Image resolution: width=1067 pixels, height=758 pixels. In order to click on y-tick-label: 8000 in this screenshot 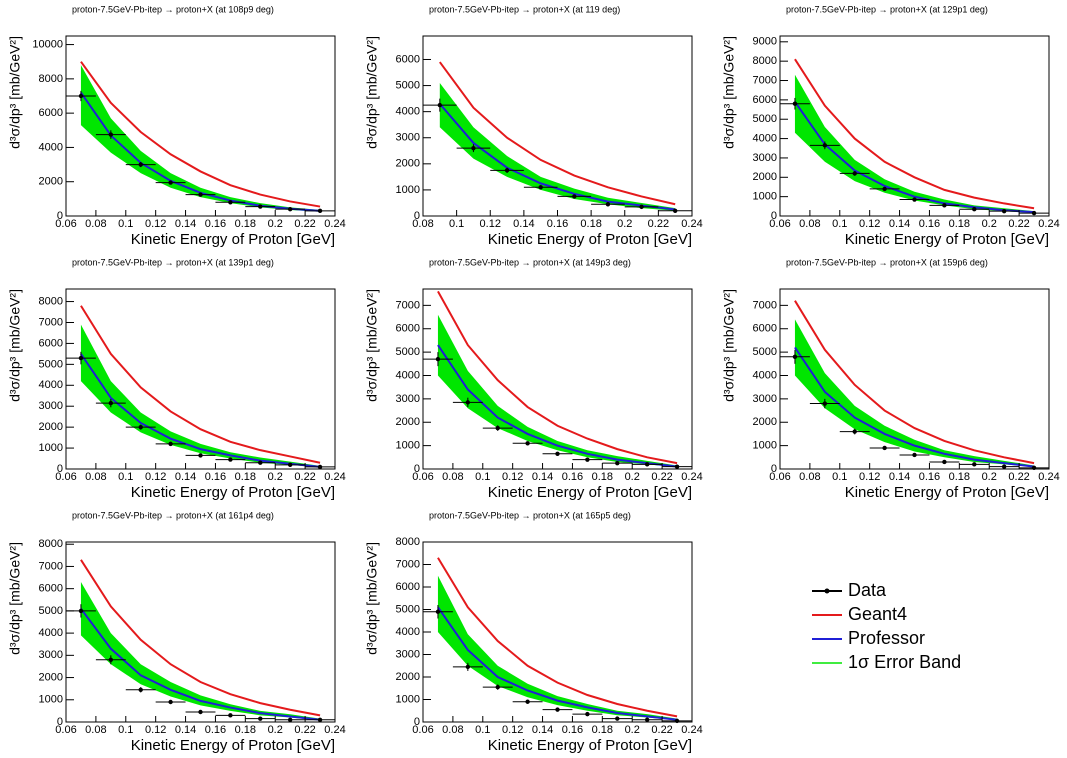, I will do `click(51, 79)`.